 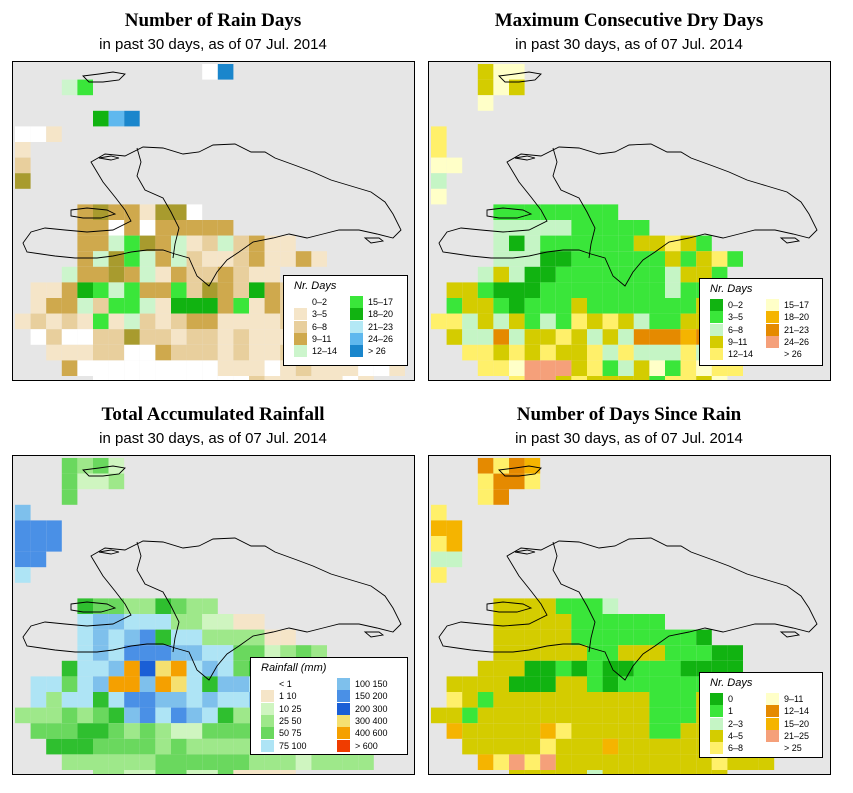 I want to click on legend-label: 6–8, so click(x=736, y=748).